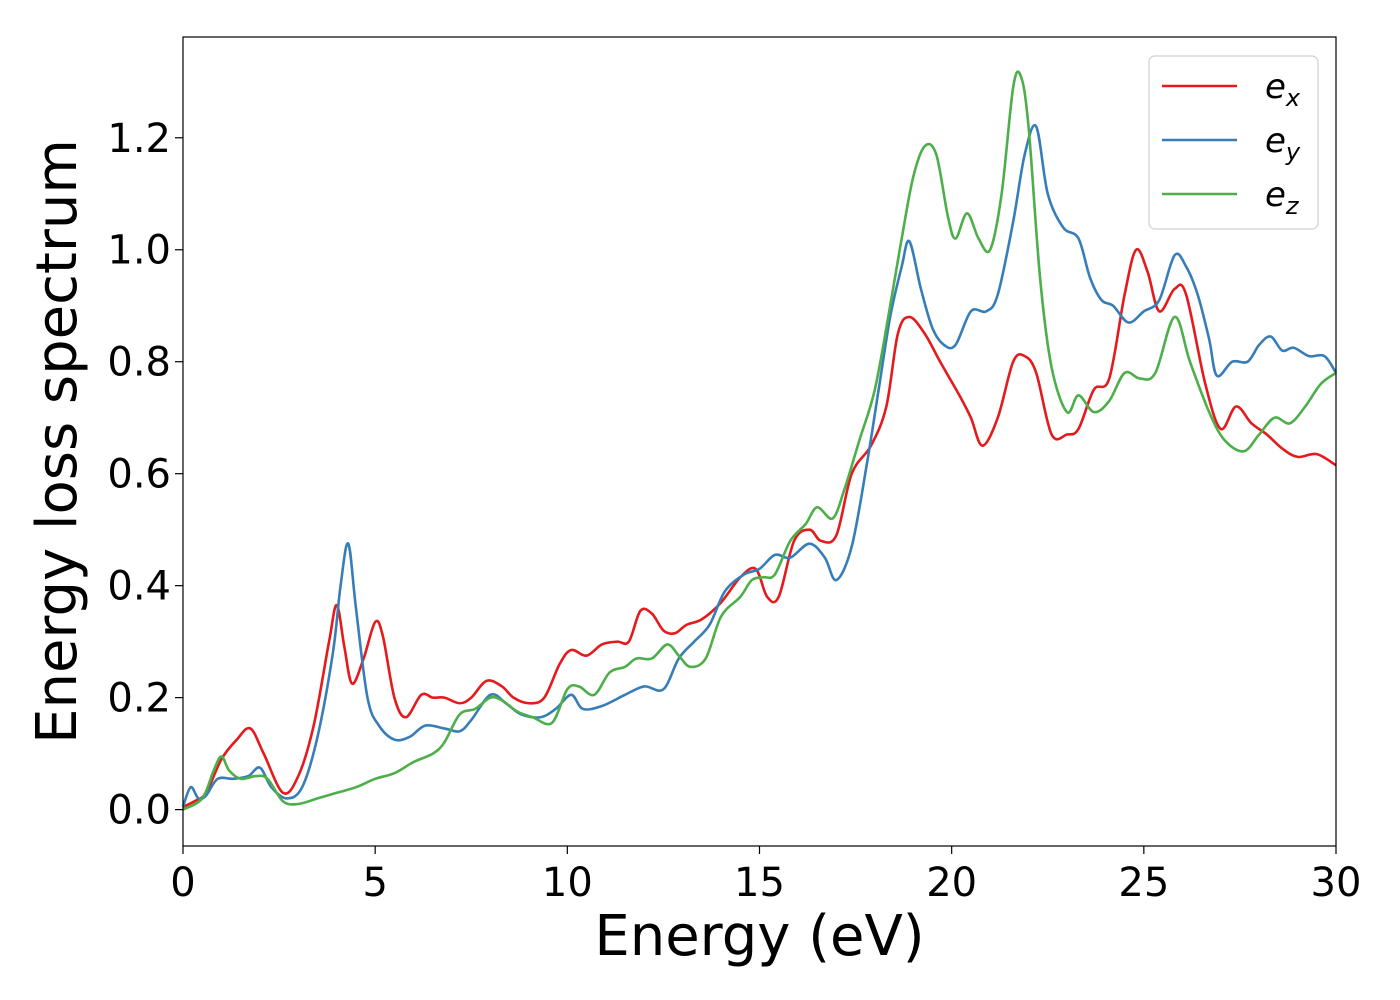 Image resolution: width=1400 pixels, height=1000 pixels. I want to click on legend: ex ey ez, so click(1233, 142).